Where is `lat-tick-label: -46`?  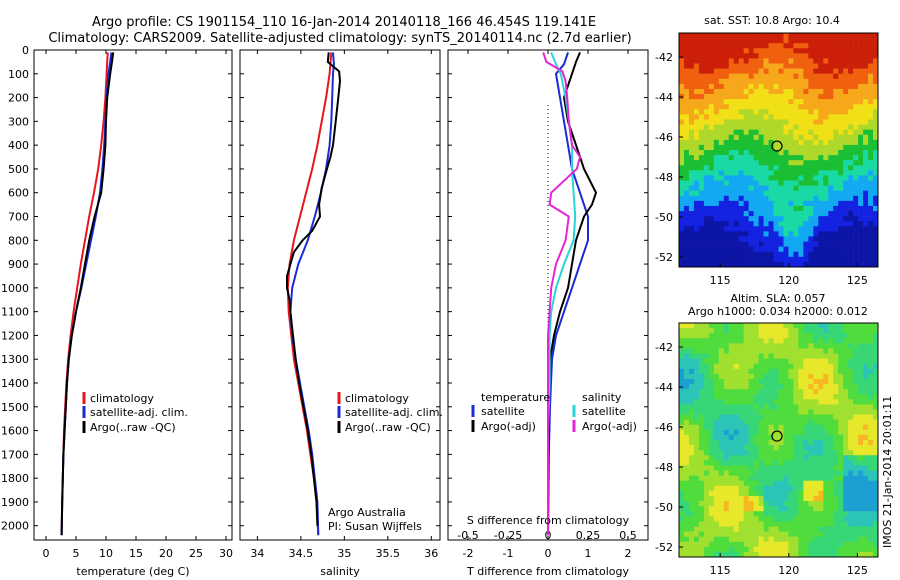
lat-tick-label: -46 is located at coordinates (664, 137).